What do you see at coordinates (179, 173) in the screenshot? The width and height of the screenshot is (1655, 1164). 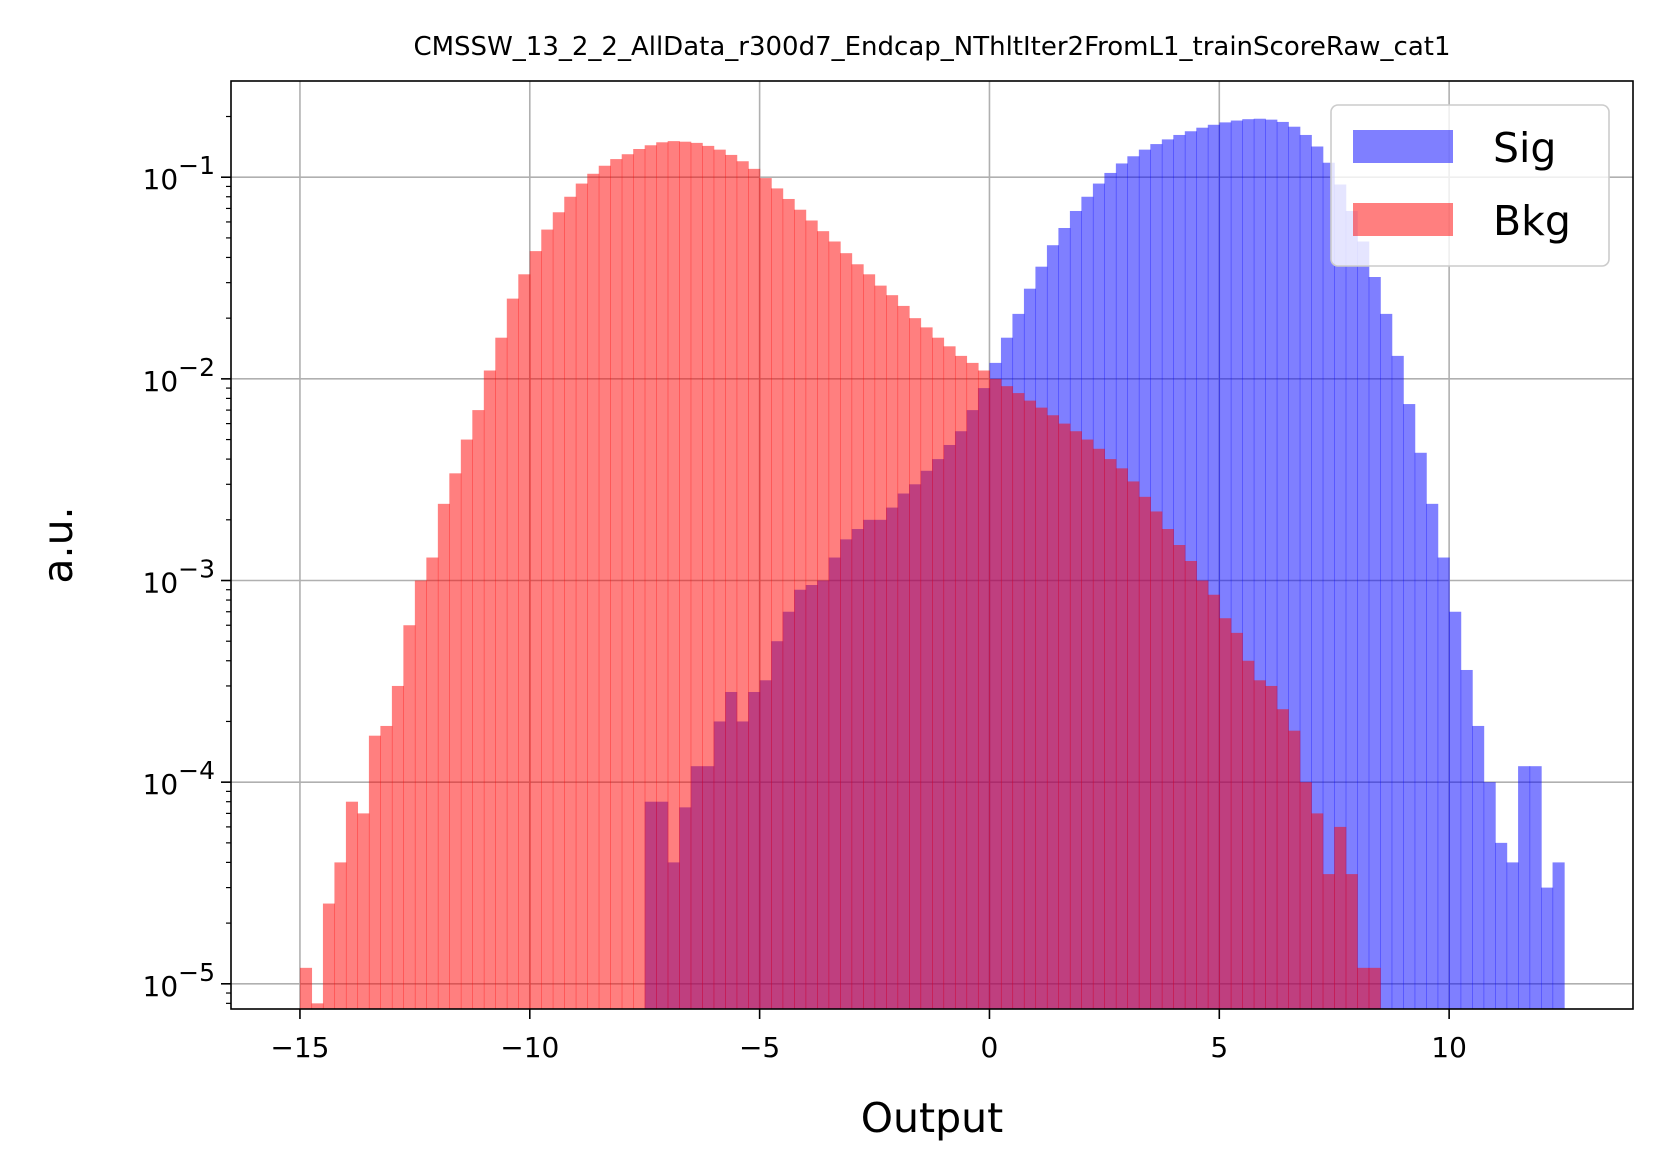 I see `y-tick-label: 10⁻¹` at bounding box center [179, 173].